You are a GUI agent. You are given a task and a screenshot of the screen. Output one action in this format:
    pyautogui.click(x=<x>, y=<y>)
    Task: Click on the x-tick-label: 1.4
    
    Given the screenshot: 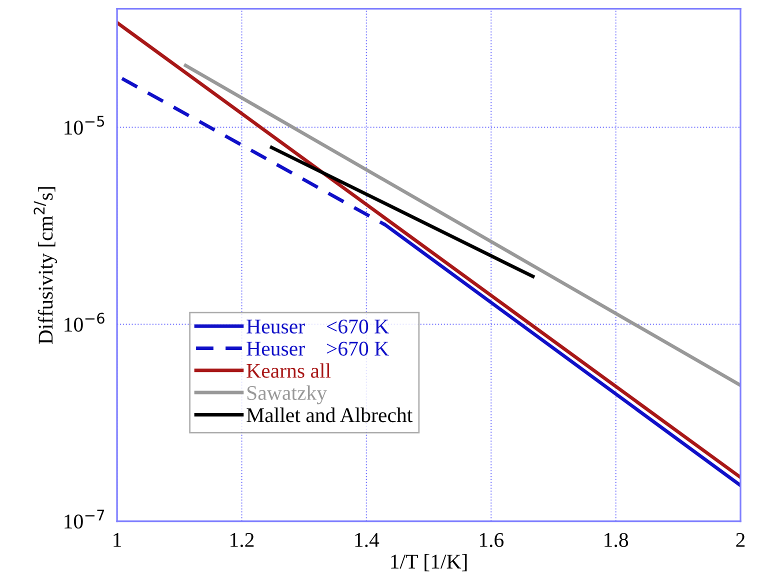 What is the action you would take?
    pyautogui.click(x=367, y=540)
    